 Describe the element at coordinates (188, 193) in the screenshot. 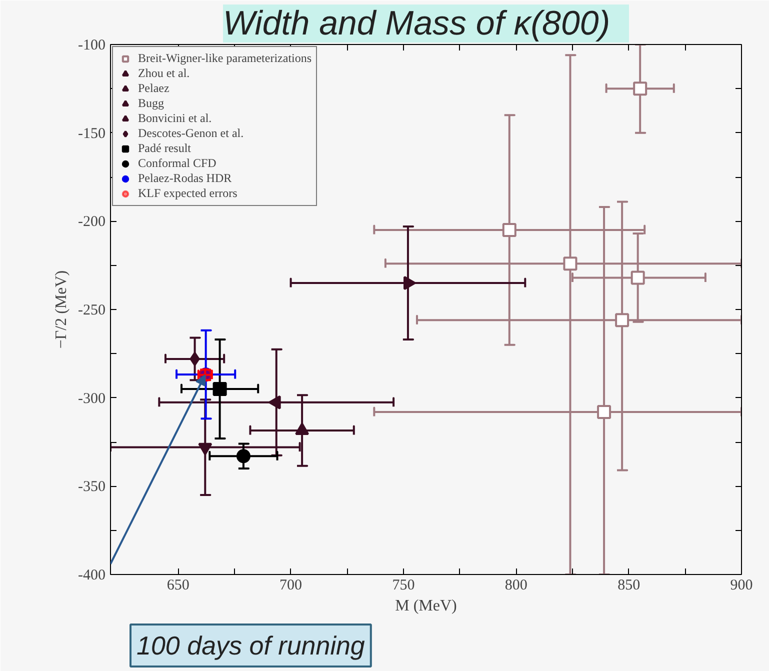

I see `legend-label: KLF expected errors` at that location.